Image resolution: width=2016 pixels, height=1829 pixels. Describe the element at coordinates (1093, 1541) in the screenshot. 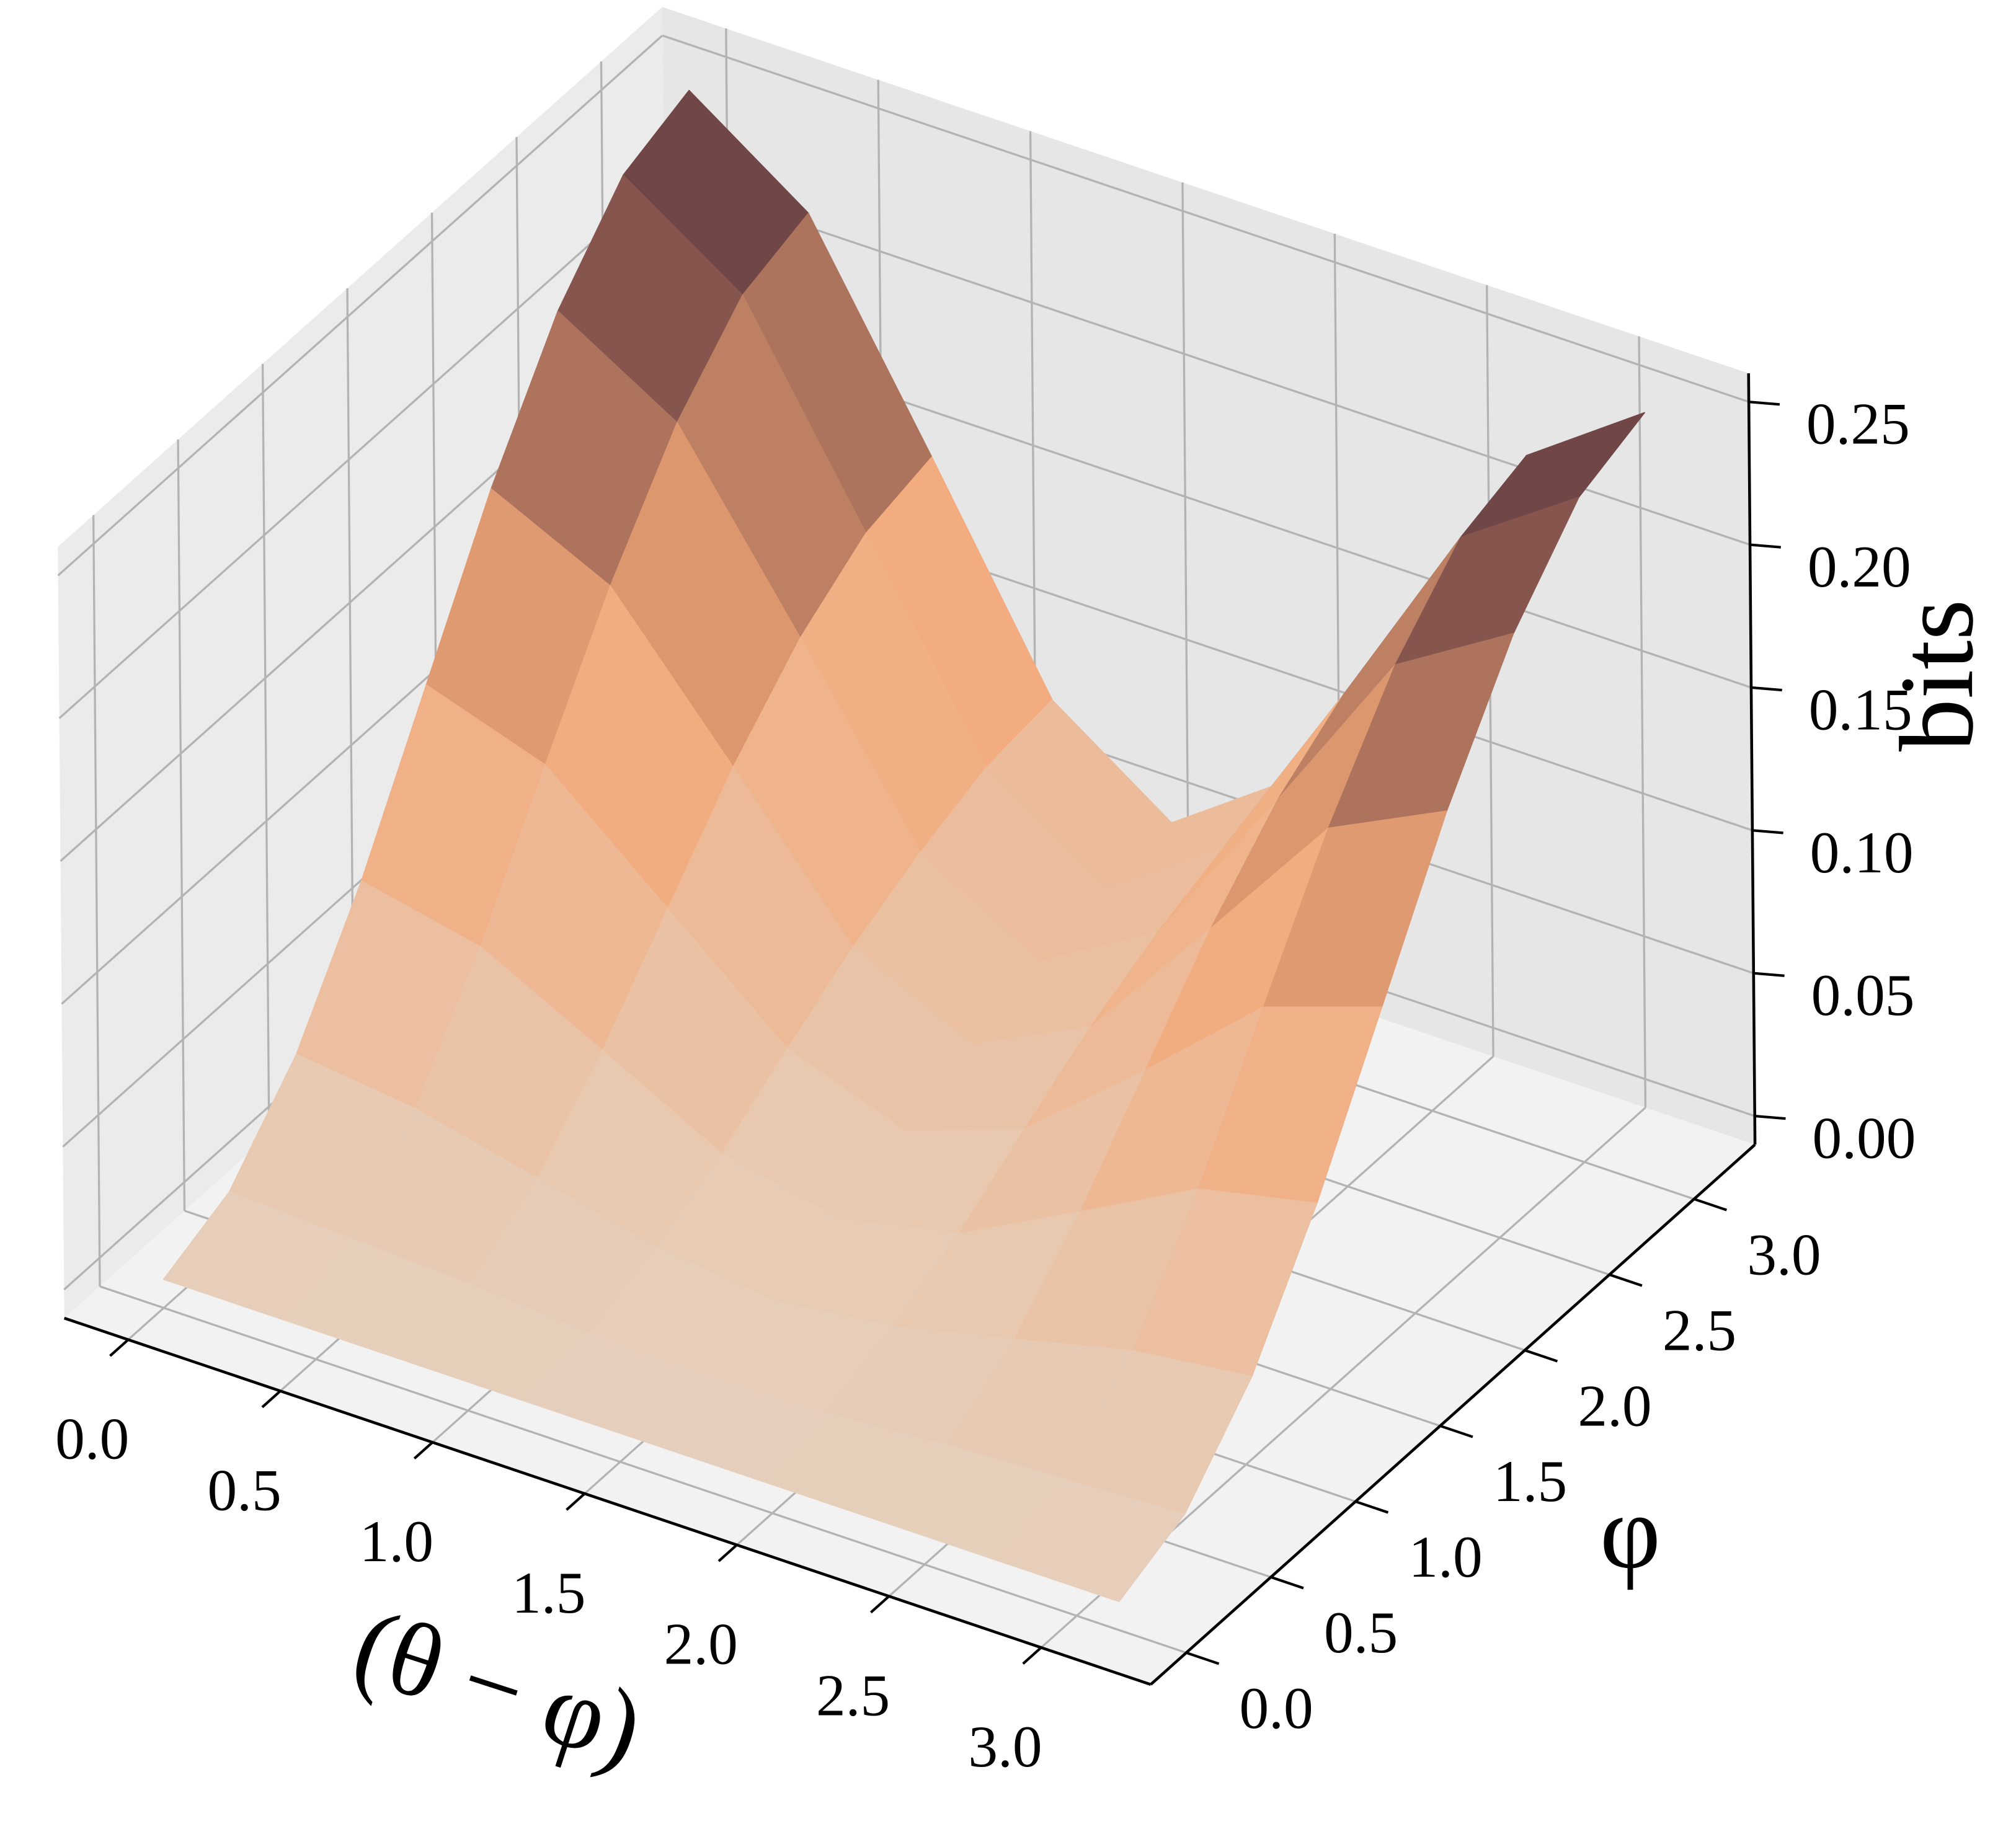

I see `surface-patch` at that location.